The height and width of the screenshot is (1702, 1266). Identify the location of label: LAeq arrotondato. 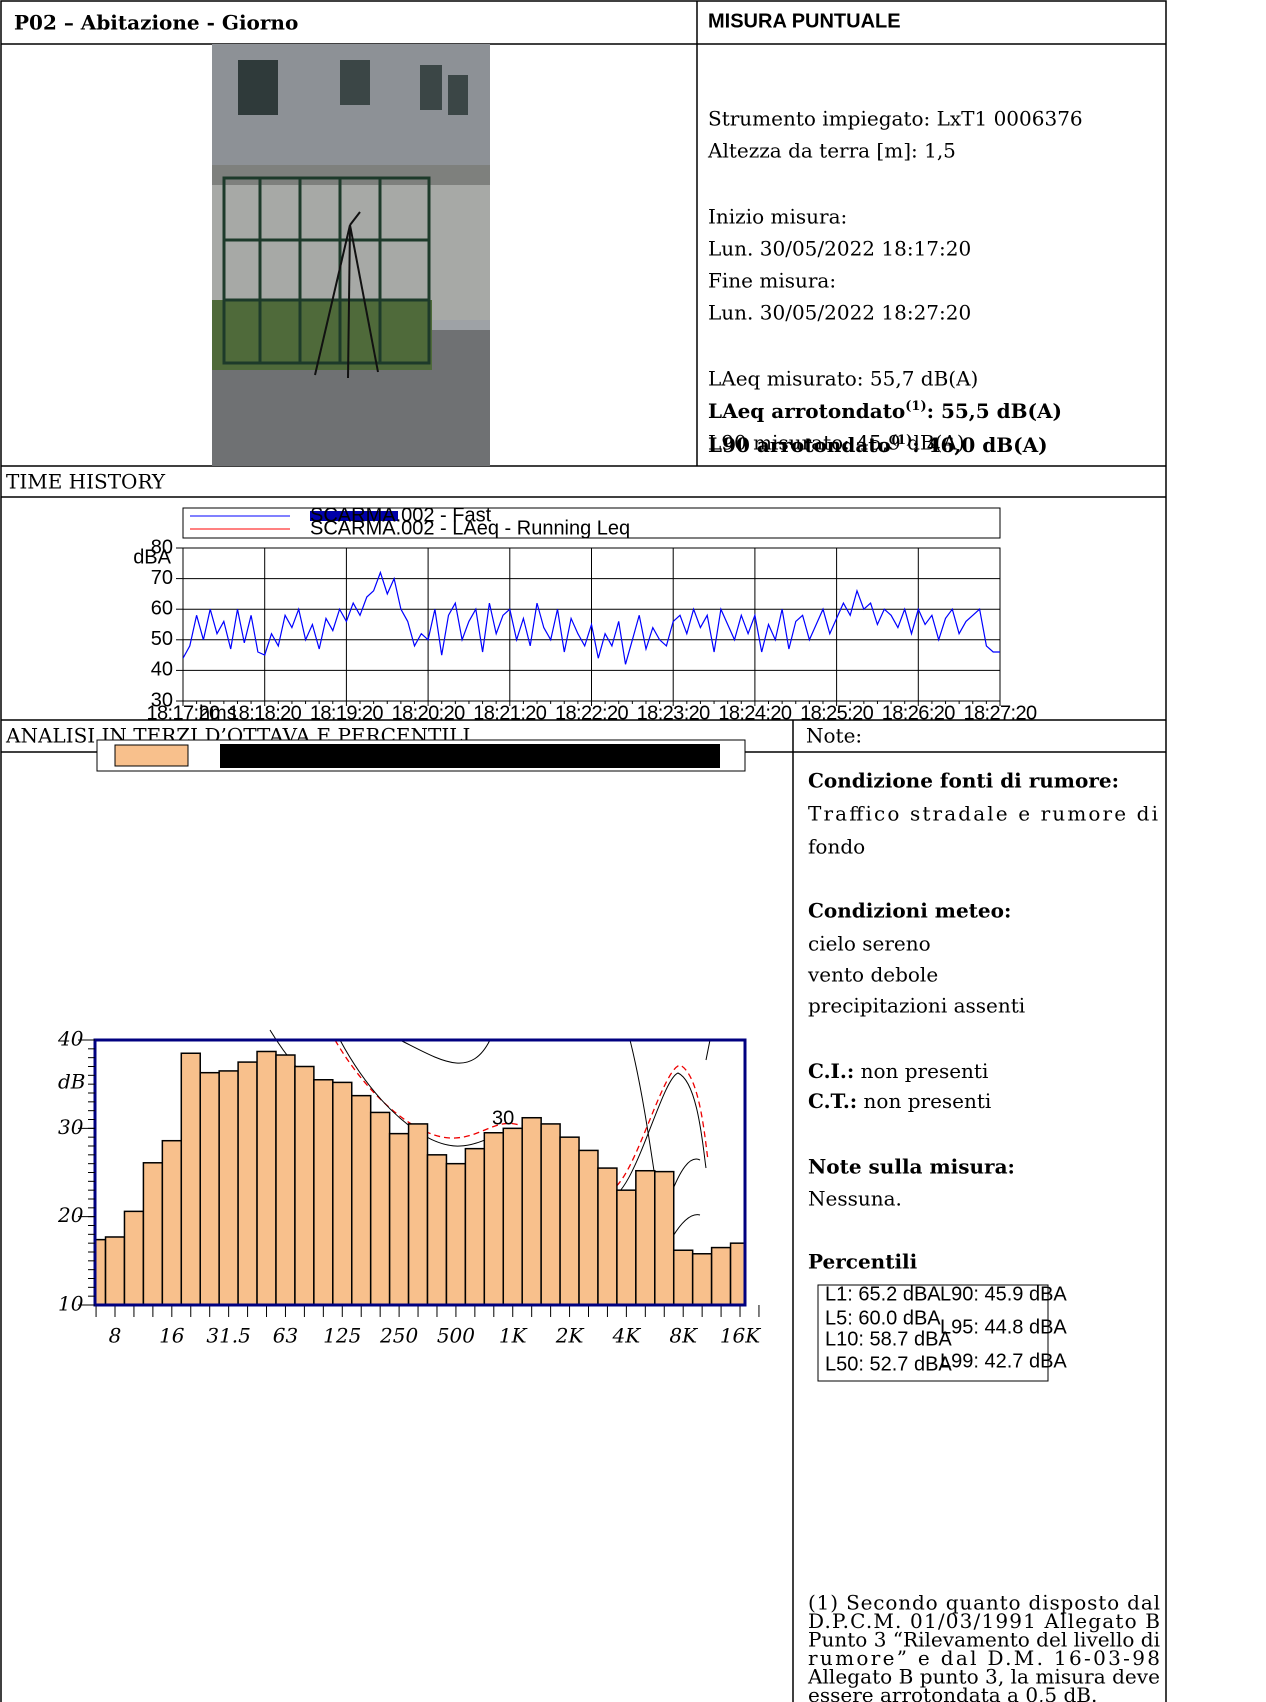
(806, 411).